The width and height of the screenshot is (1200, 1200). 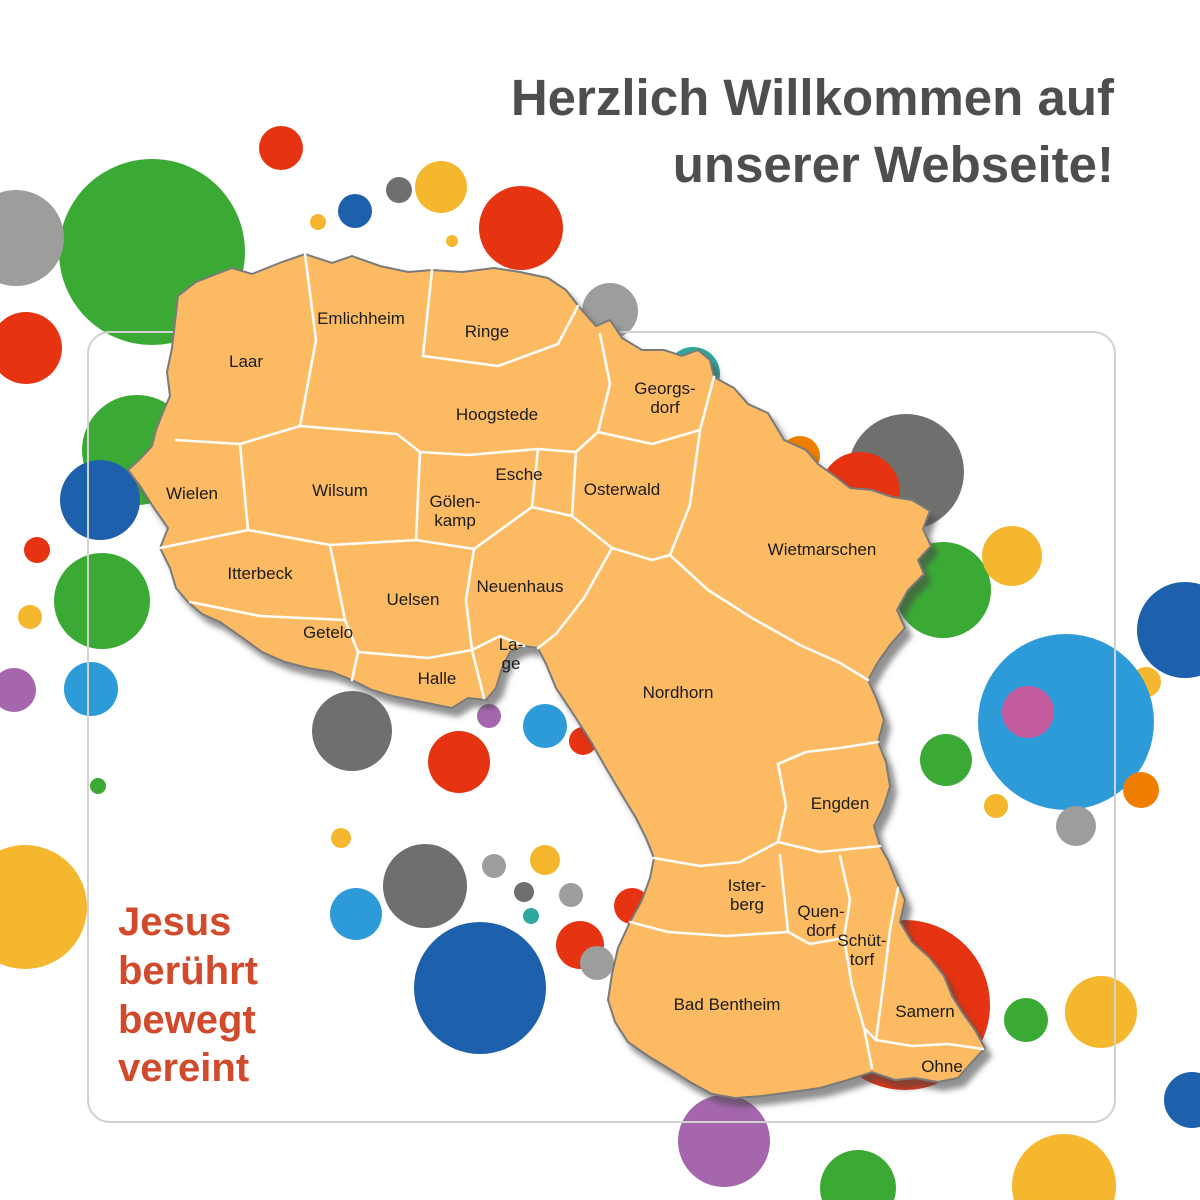 I want to click on municipality-label-emlichheim: Emlichheim, so click(x=361, y=318).